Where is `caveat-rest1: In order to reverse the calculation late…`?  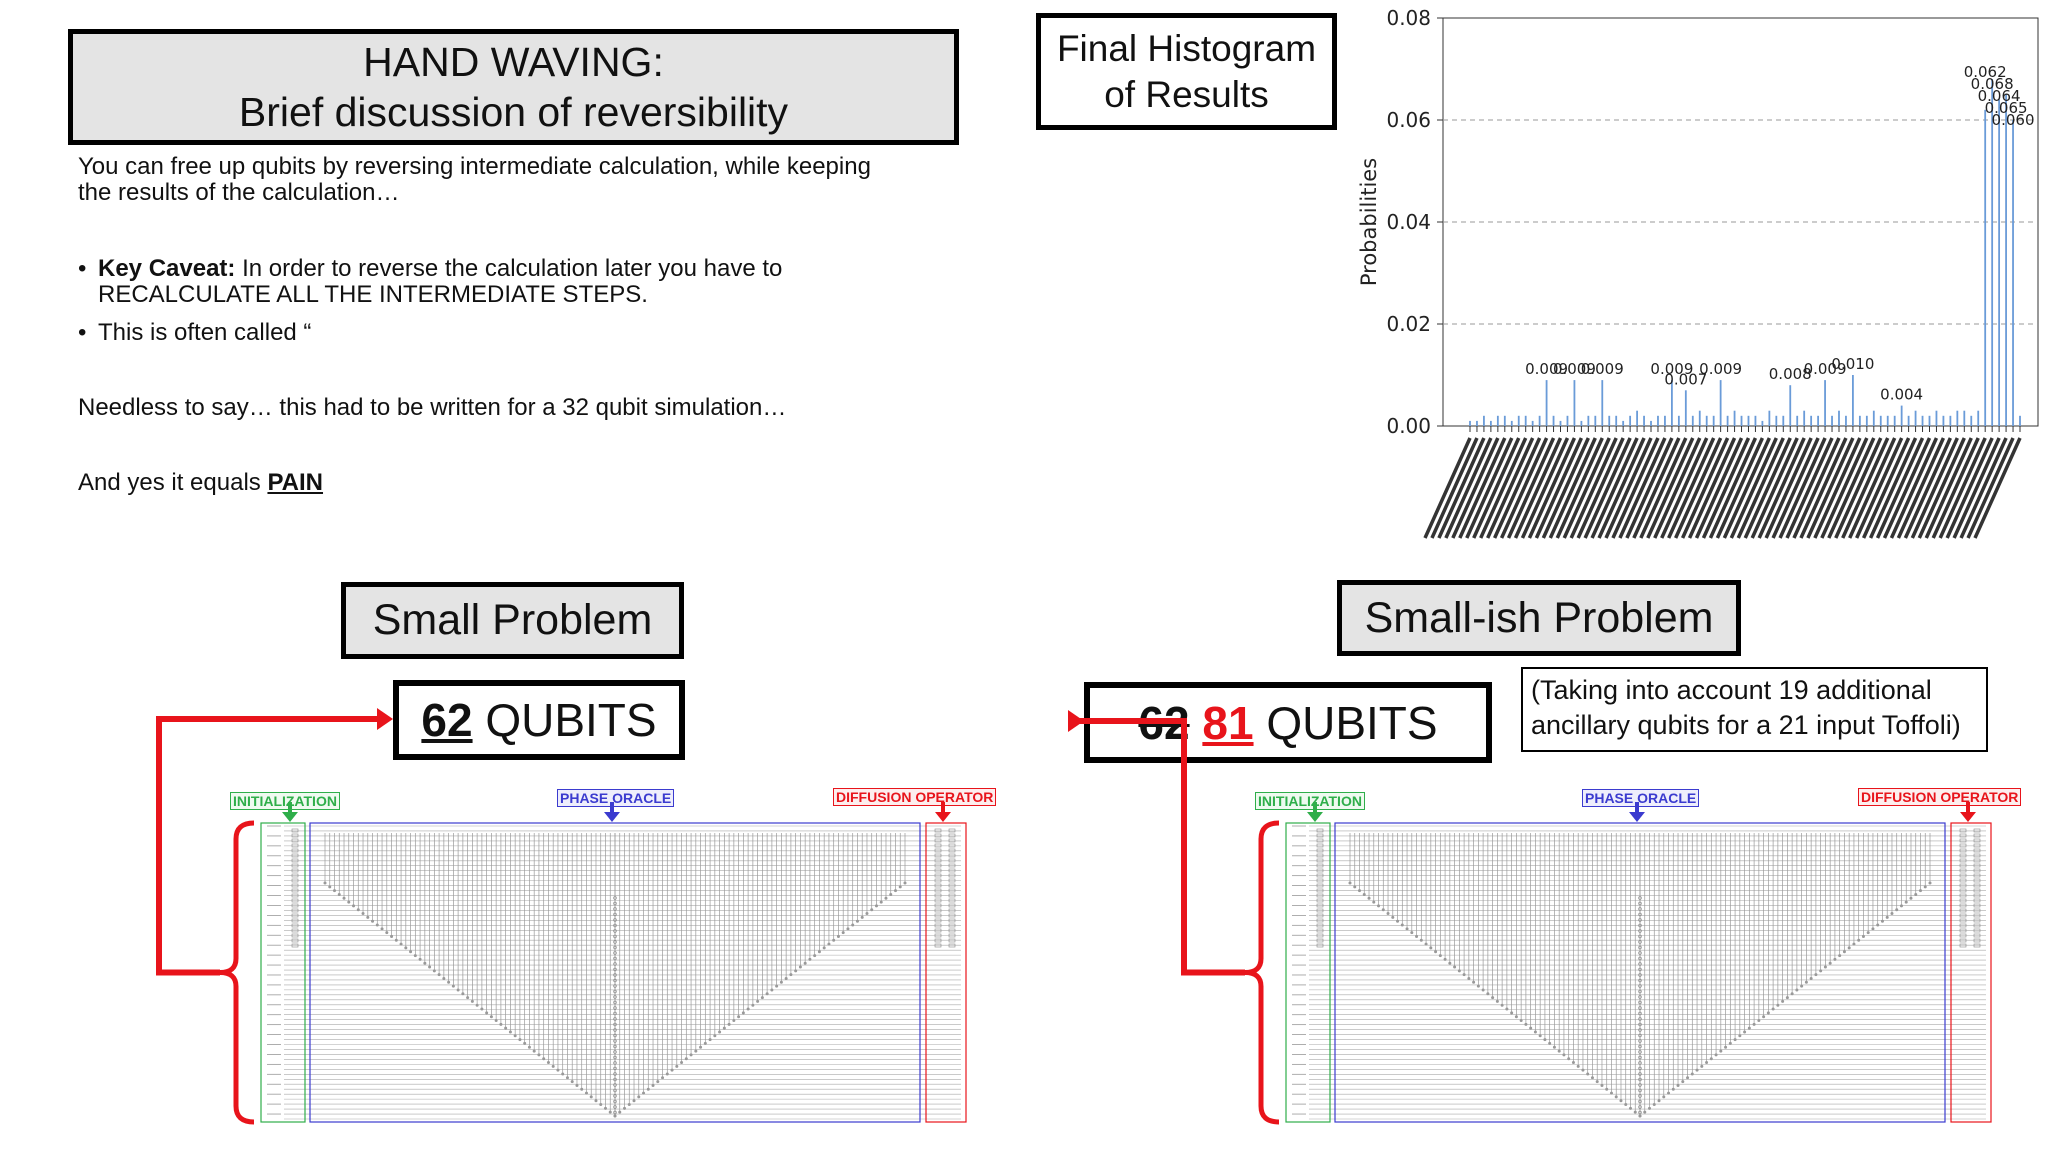 caveat-rest1: In order to reverse the calculation late… is located at coordinates (509, 268).